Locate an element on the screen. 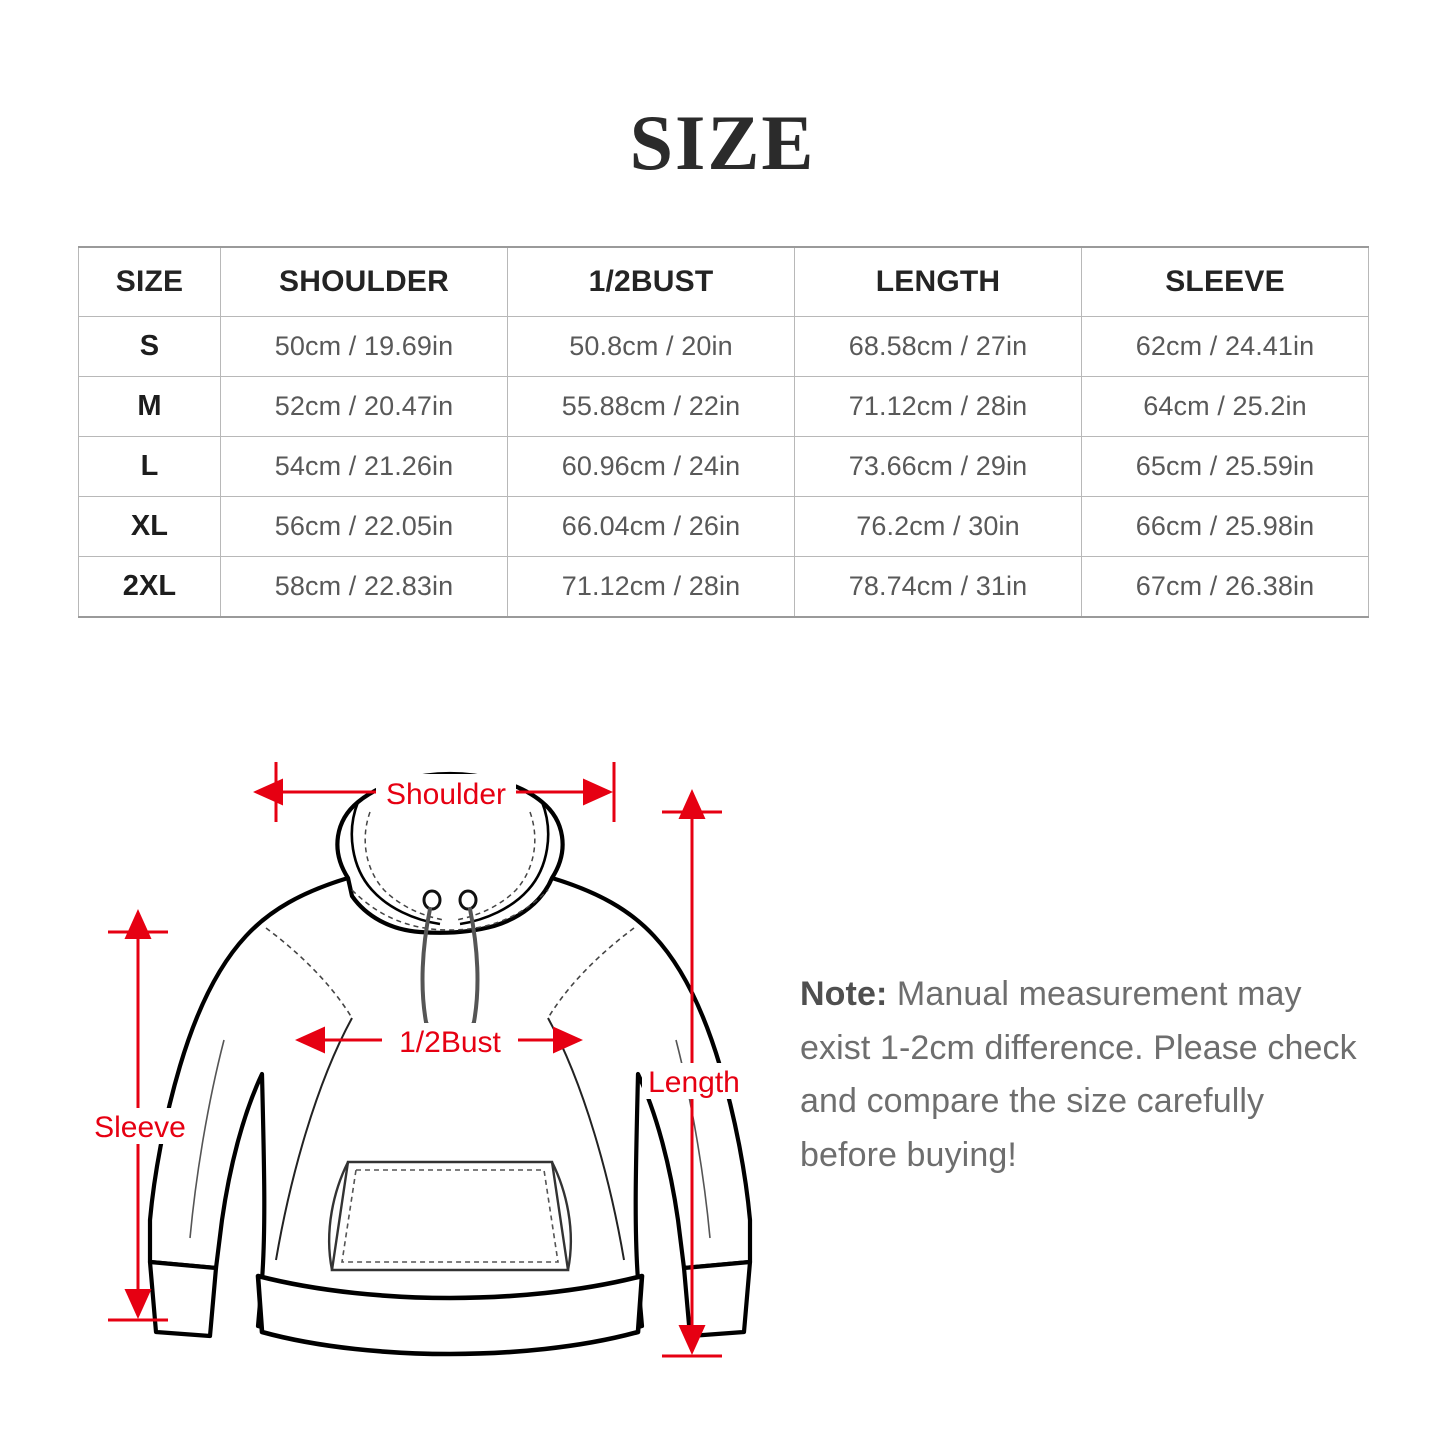 The height and width of the screenshot is (1445, 1445). hood-right-fold is located at coordinates (504, 863).